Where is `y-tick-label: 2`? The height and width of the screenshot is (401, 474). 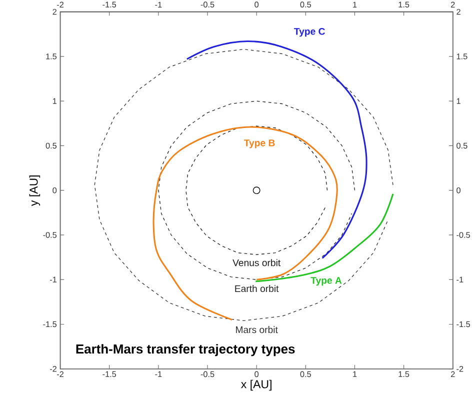
y-tick-label: 2 is located at coordinates (54, 12).